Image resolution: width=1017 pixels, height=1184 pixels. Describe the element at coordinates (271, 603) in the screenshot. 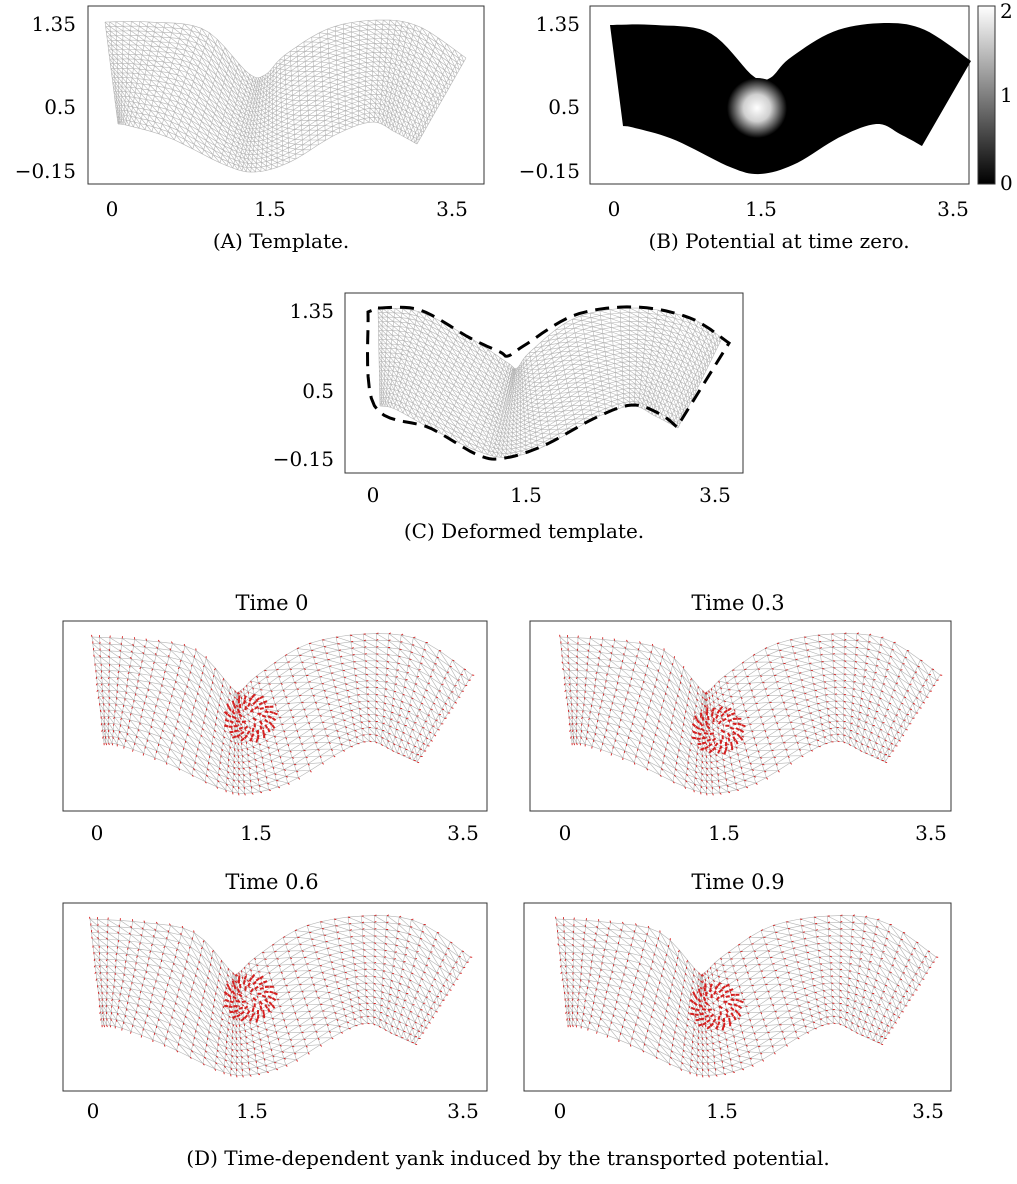

I see `subplot-title: Time 0` at that location.